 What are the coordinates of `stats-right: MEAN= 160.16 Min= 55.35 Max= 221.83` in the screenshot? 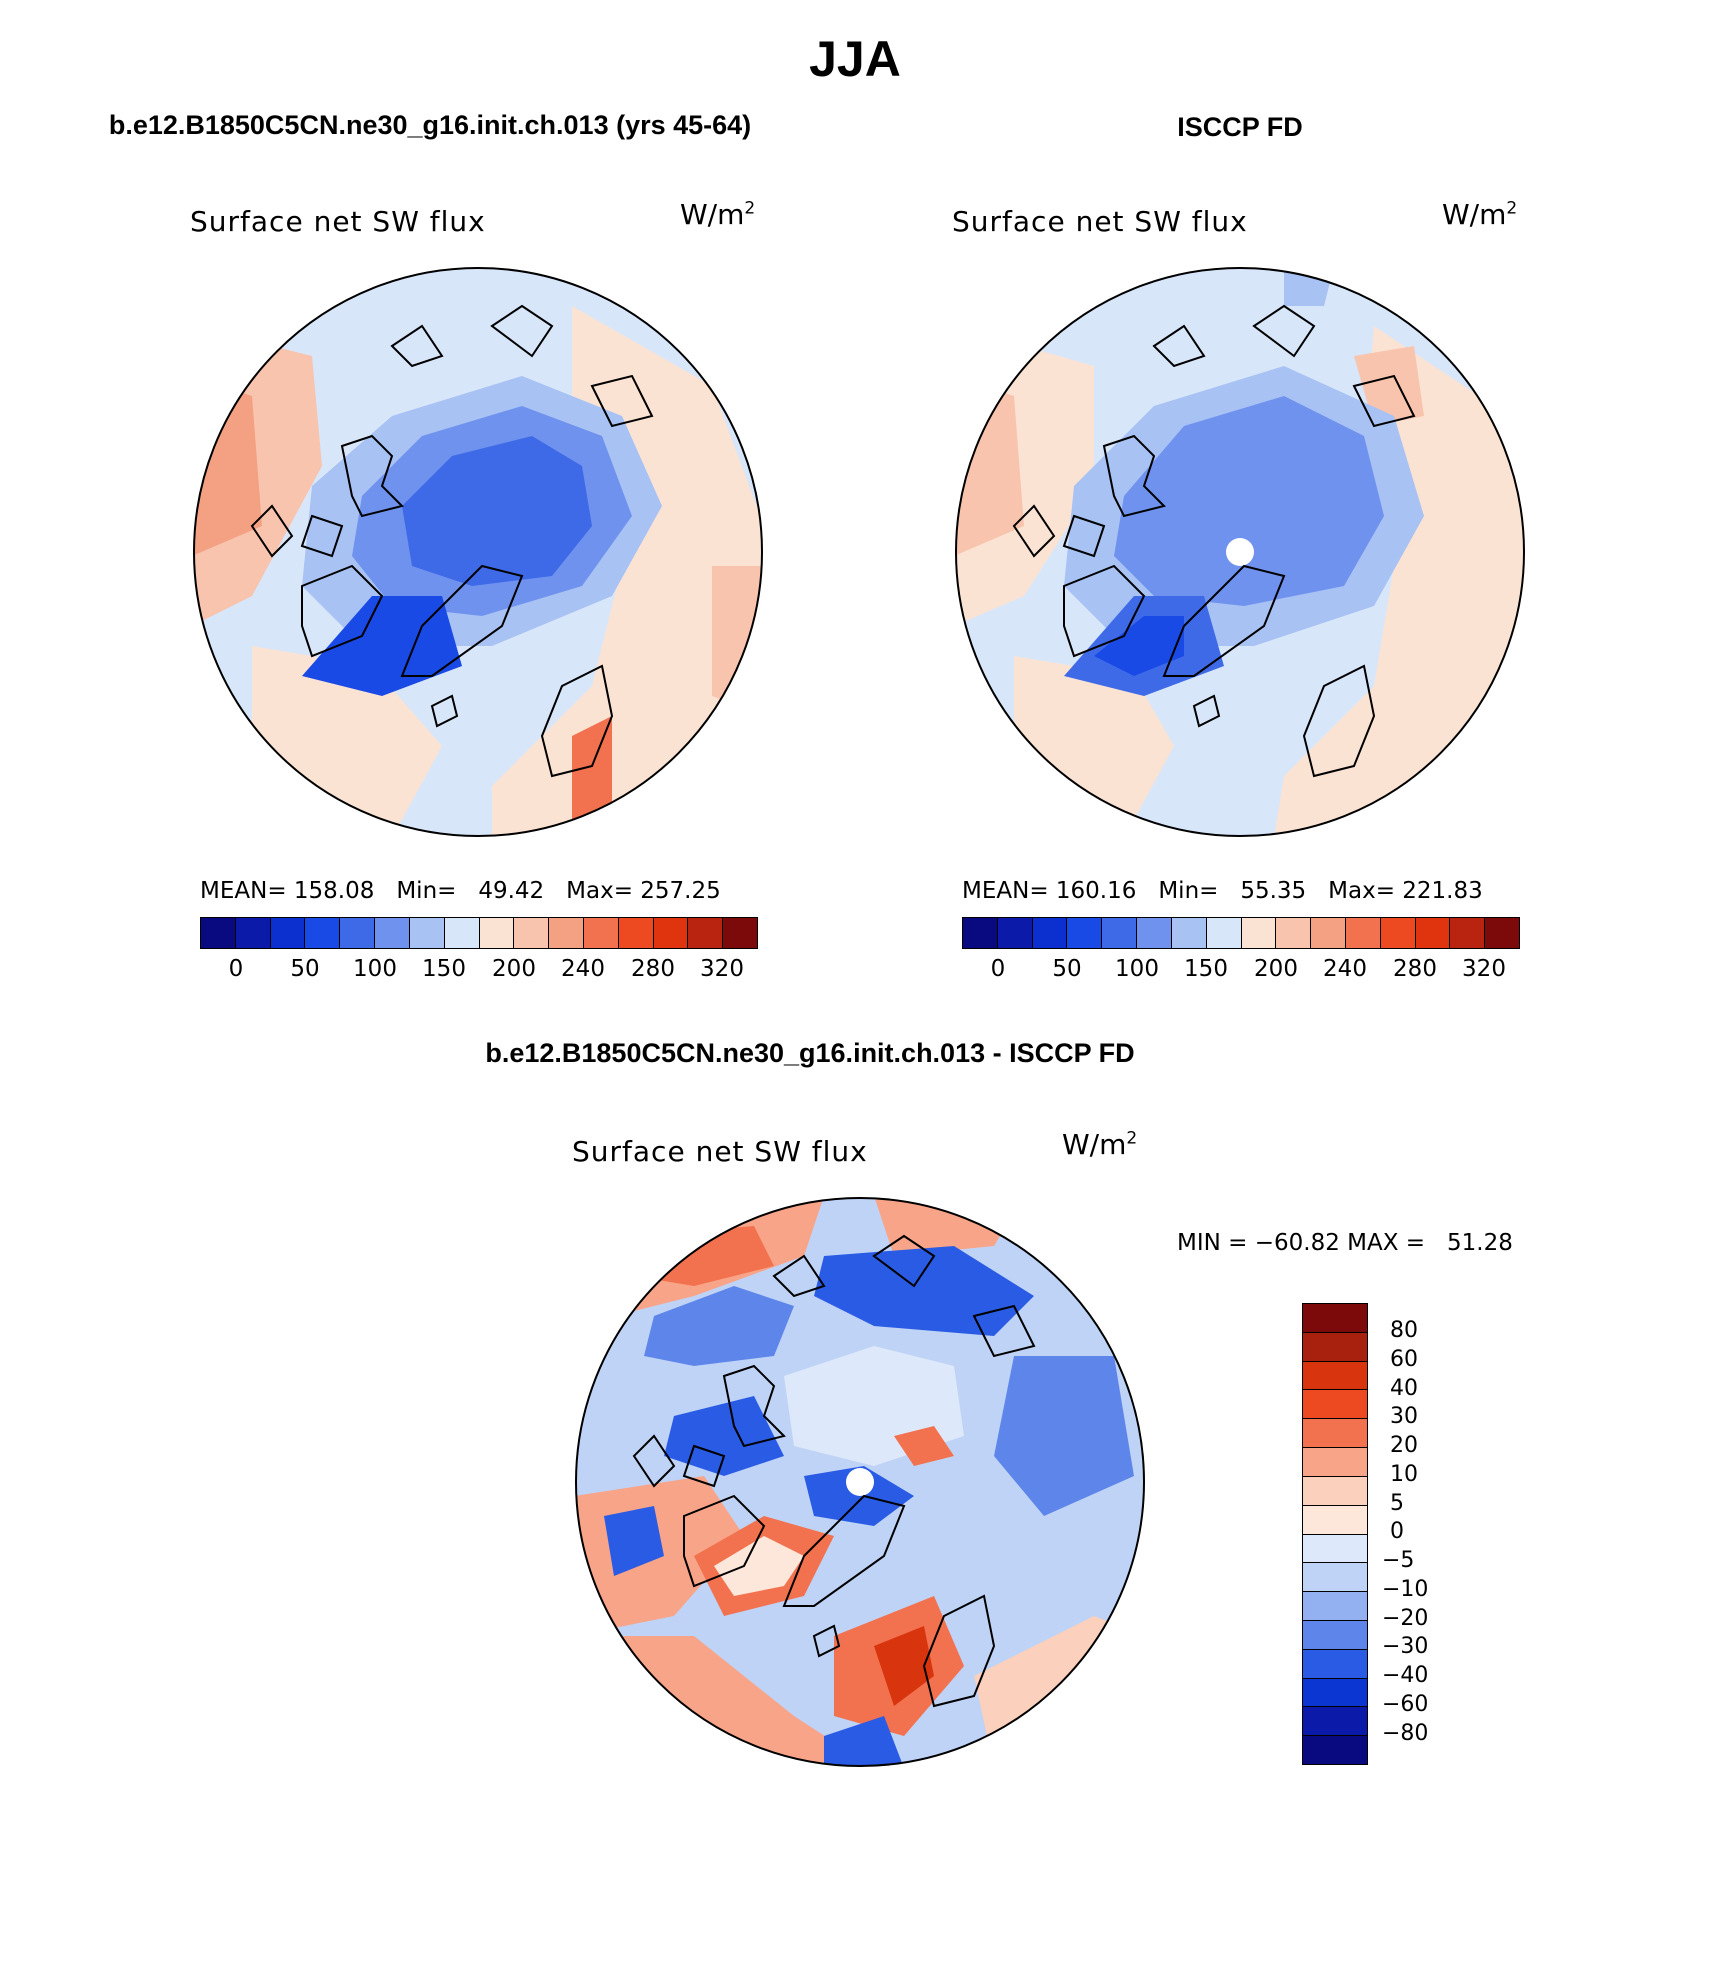 It's located at (1222, 891).